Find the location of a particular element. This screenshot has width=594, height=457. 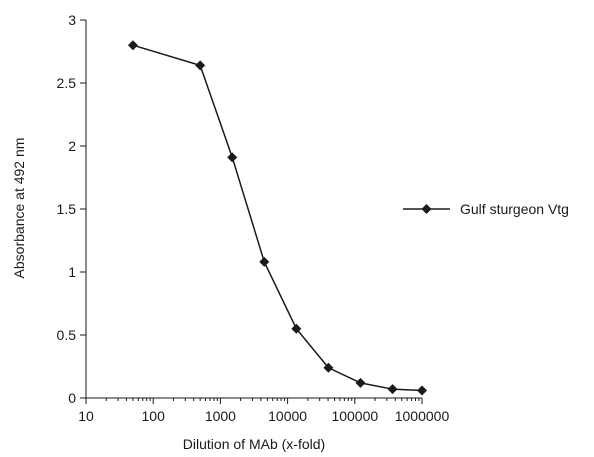

y-tick-label-4: 2 is located at coordinates (72, 146).